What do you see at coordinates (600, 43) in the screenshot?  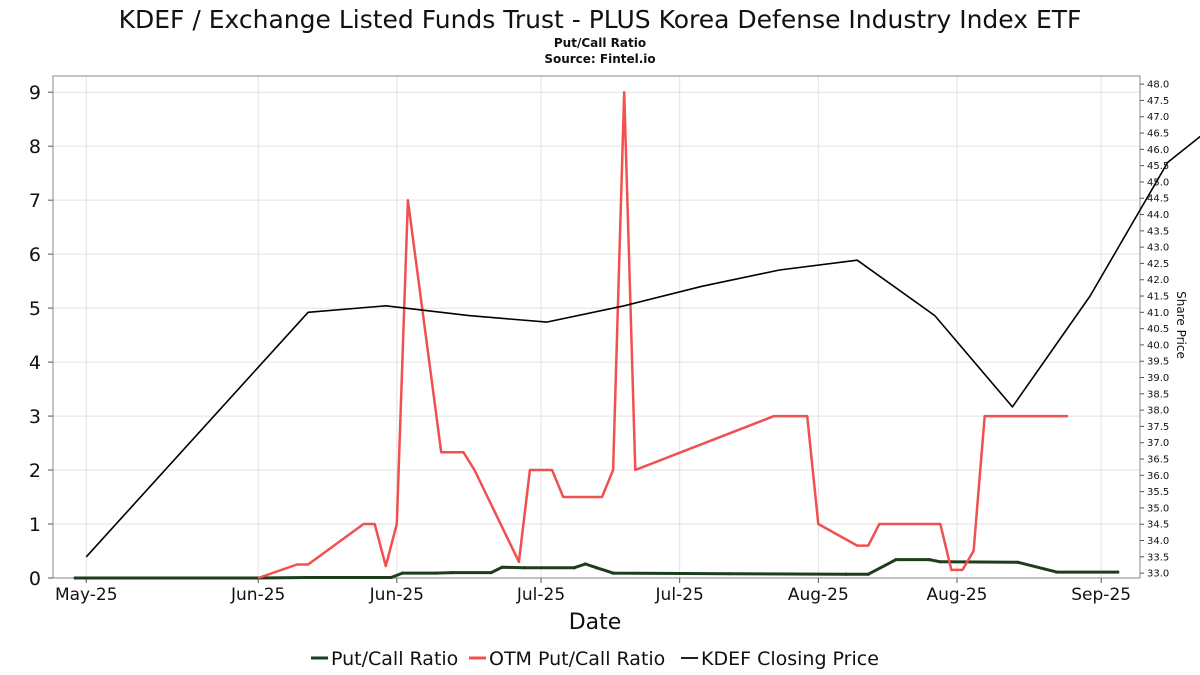 I see `chart-subtitle: Put/Call Ratio` at bounding box center [600, 43].